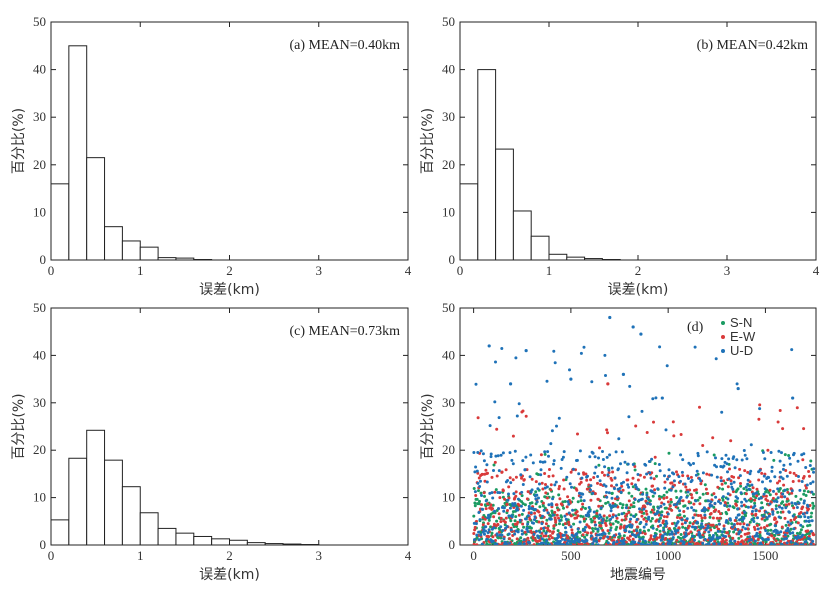  Describe the element at coordinates (765, 555) in the screenshot. I see `x-tick-label: 1500` at that location.